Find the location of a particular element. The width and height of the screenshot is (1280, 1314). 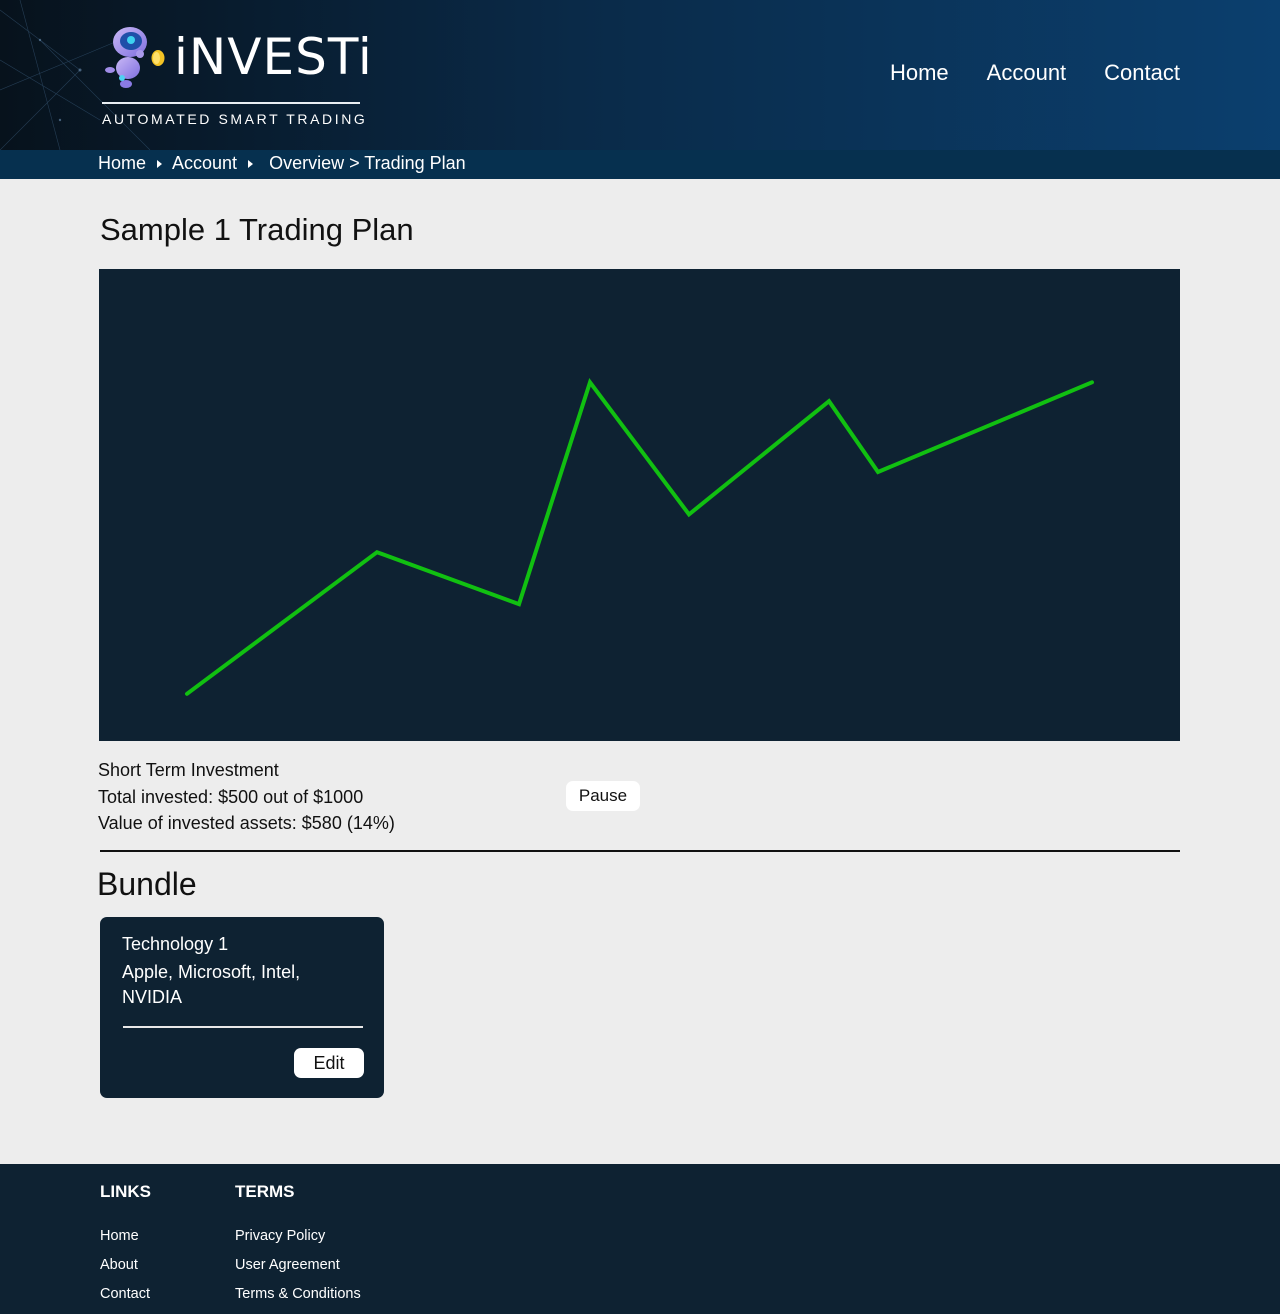

nav-account-link: Account is located at coordinates (1026, 72).